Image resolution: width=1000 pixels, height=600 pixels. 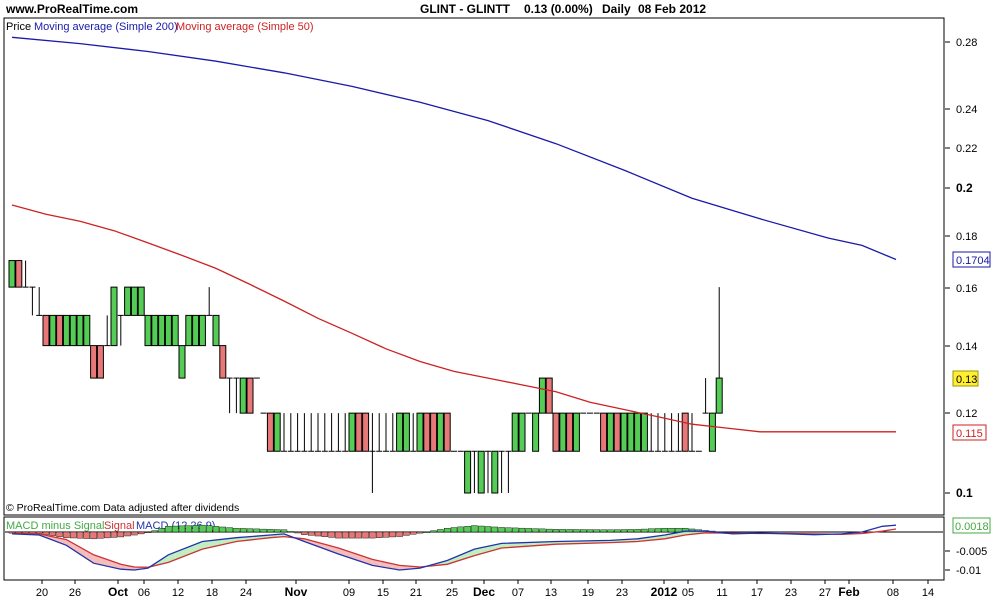 I want to click on x-tick-label: 24, so click(x=246, y=593).